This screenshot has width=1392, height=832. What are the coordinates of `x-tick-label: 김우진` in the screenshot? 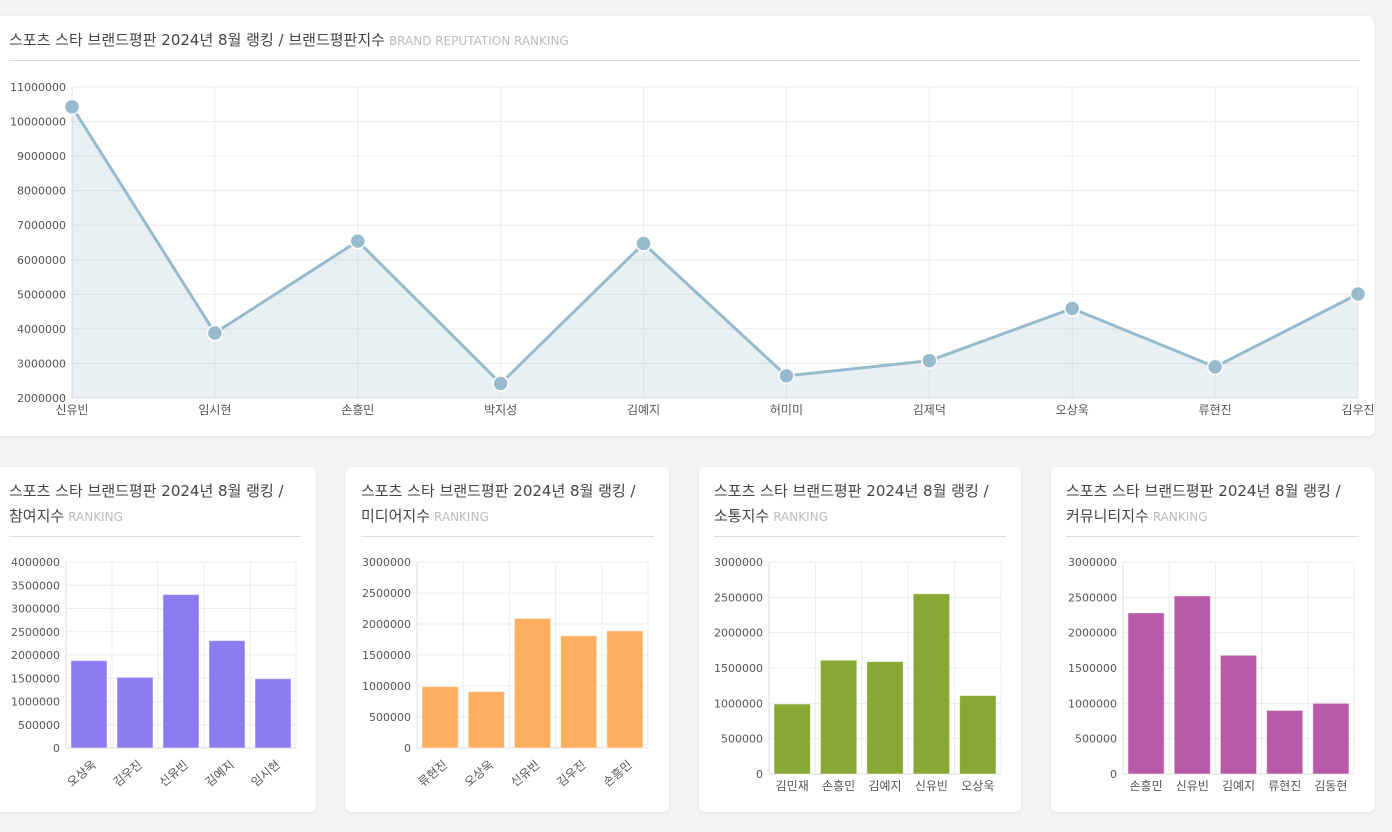 It's located at (571, 774).